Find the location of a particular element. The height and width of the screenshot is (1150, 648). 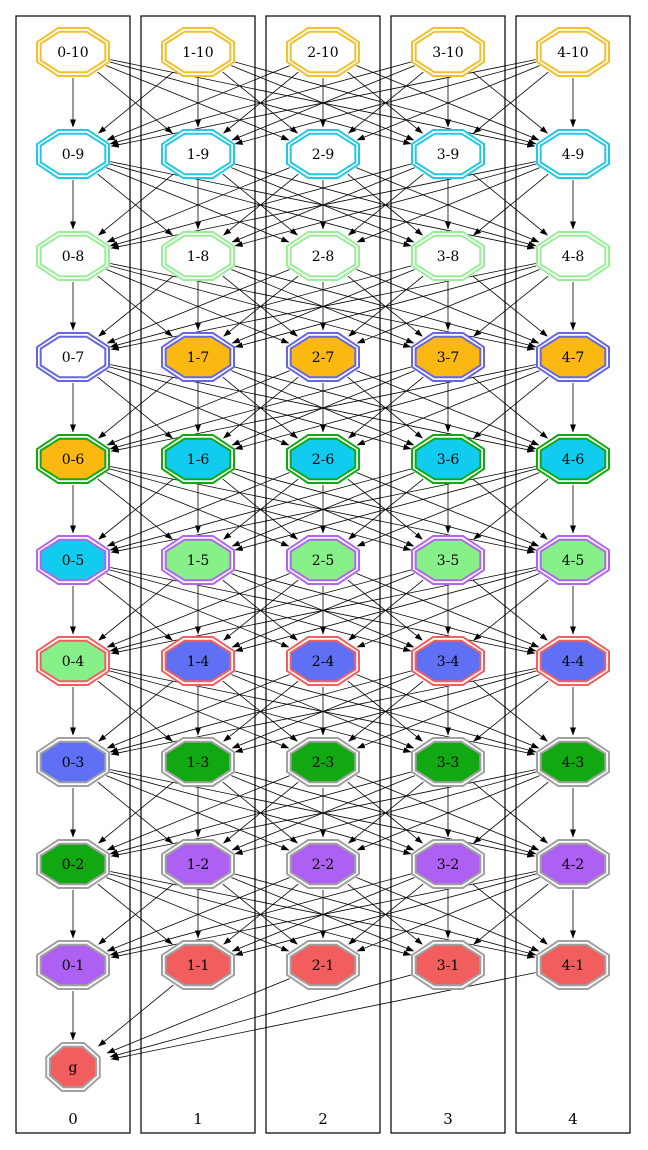

node-4-9-label: 4-9 is located at coordinates (573, 155).